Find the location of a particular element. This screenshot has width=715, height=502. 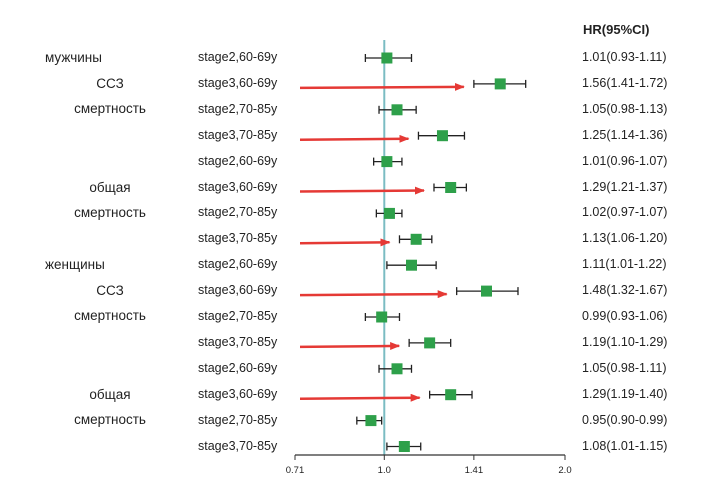

hr-ci-value: 1.08(1.01-1.15) is located at coordinates (625, 445).